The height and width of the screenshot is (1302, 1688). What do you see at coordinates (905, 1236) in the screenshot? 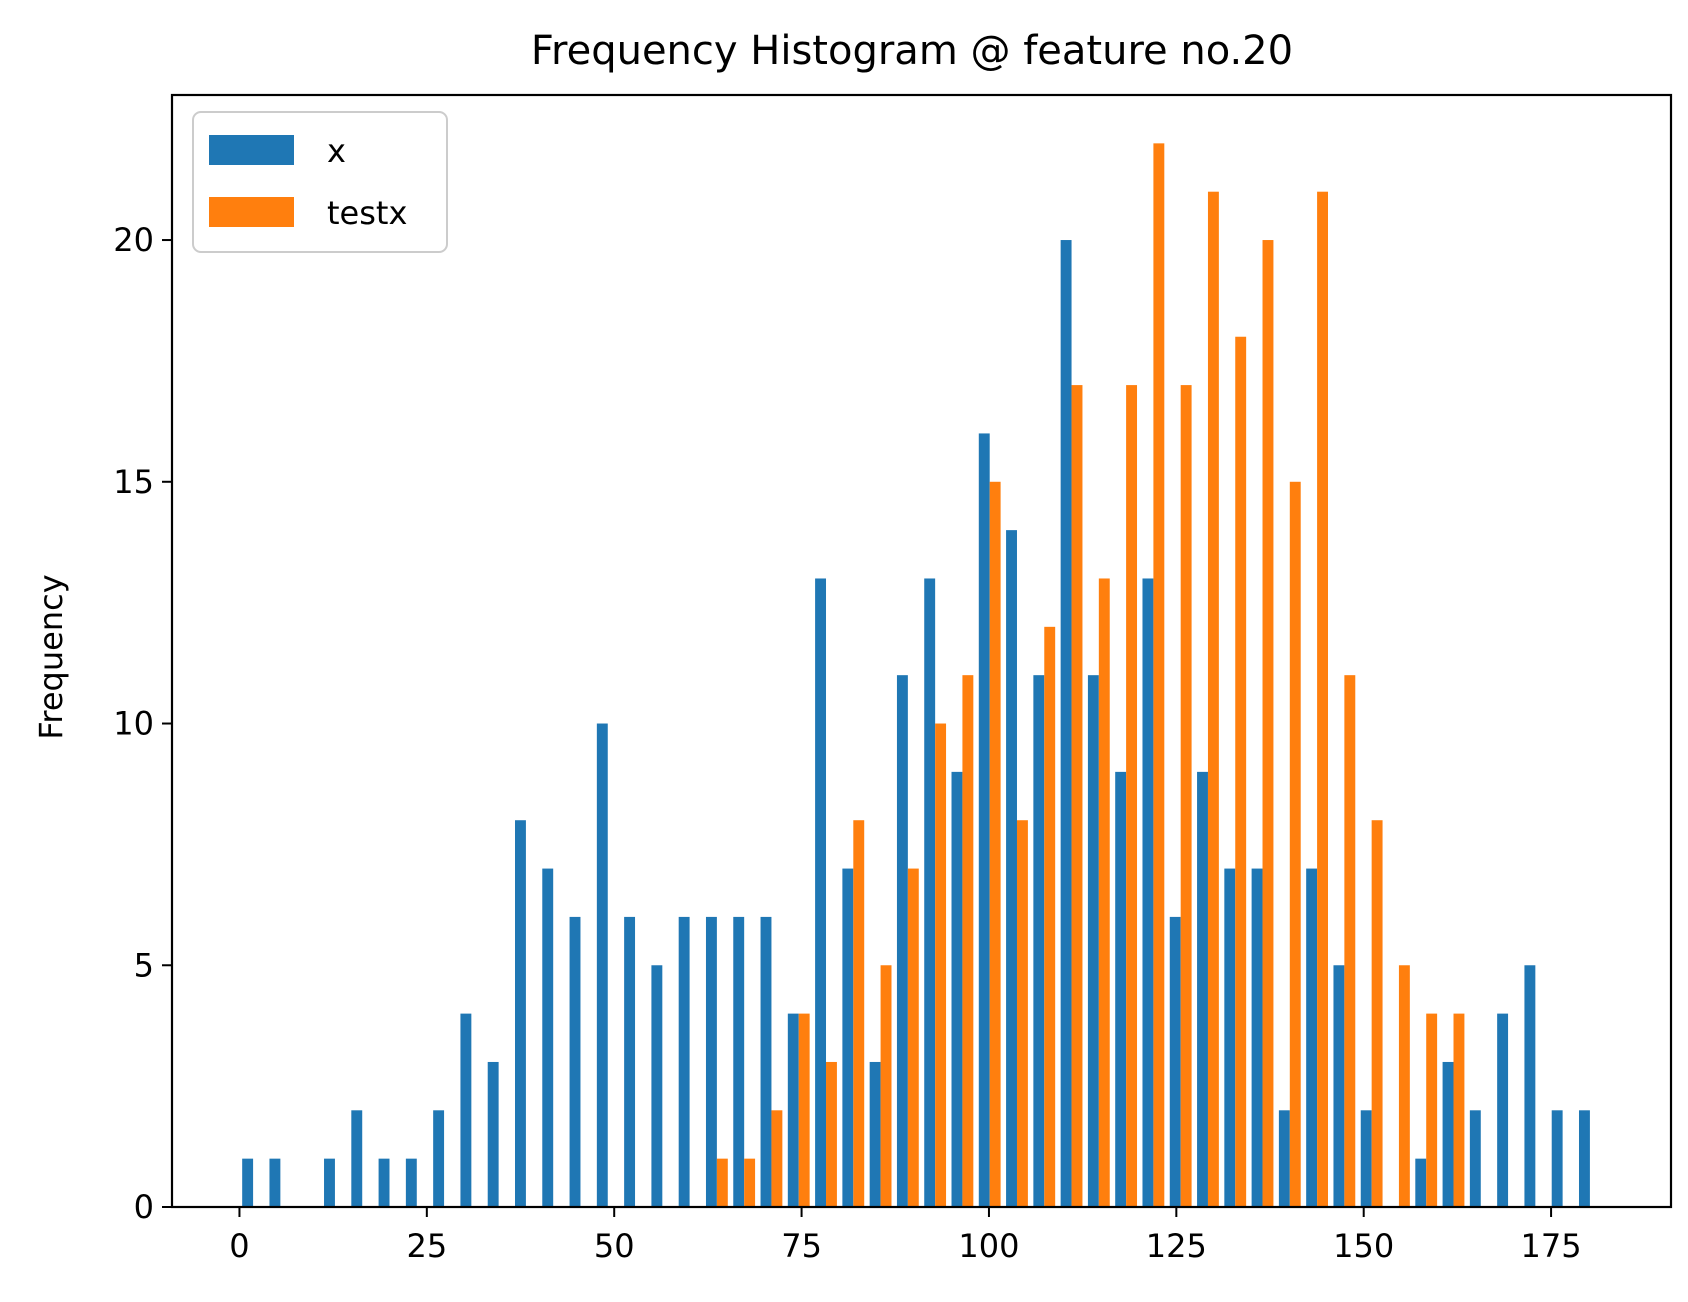
I see `x-axis-ticks: 0 25 50 75 100 125 150 175` at bounding box center [905, 1236].